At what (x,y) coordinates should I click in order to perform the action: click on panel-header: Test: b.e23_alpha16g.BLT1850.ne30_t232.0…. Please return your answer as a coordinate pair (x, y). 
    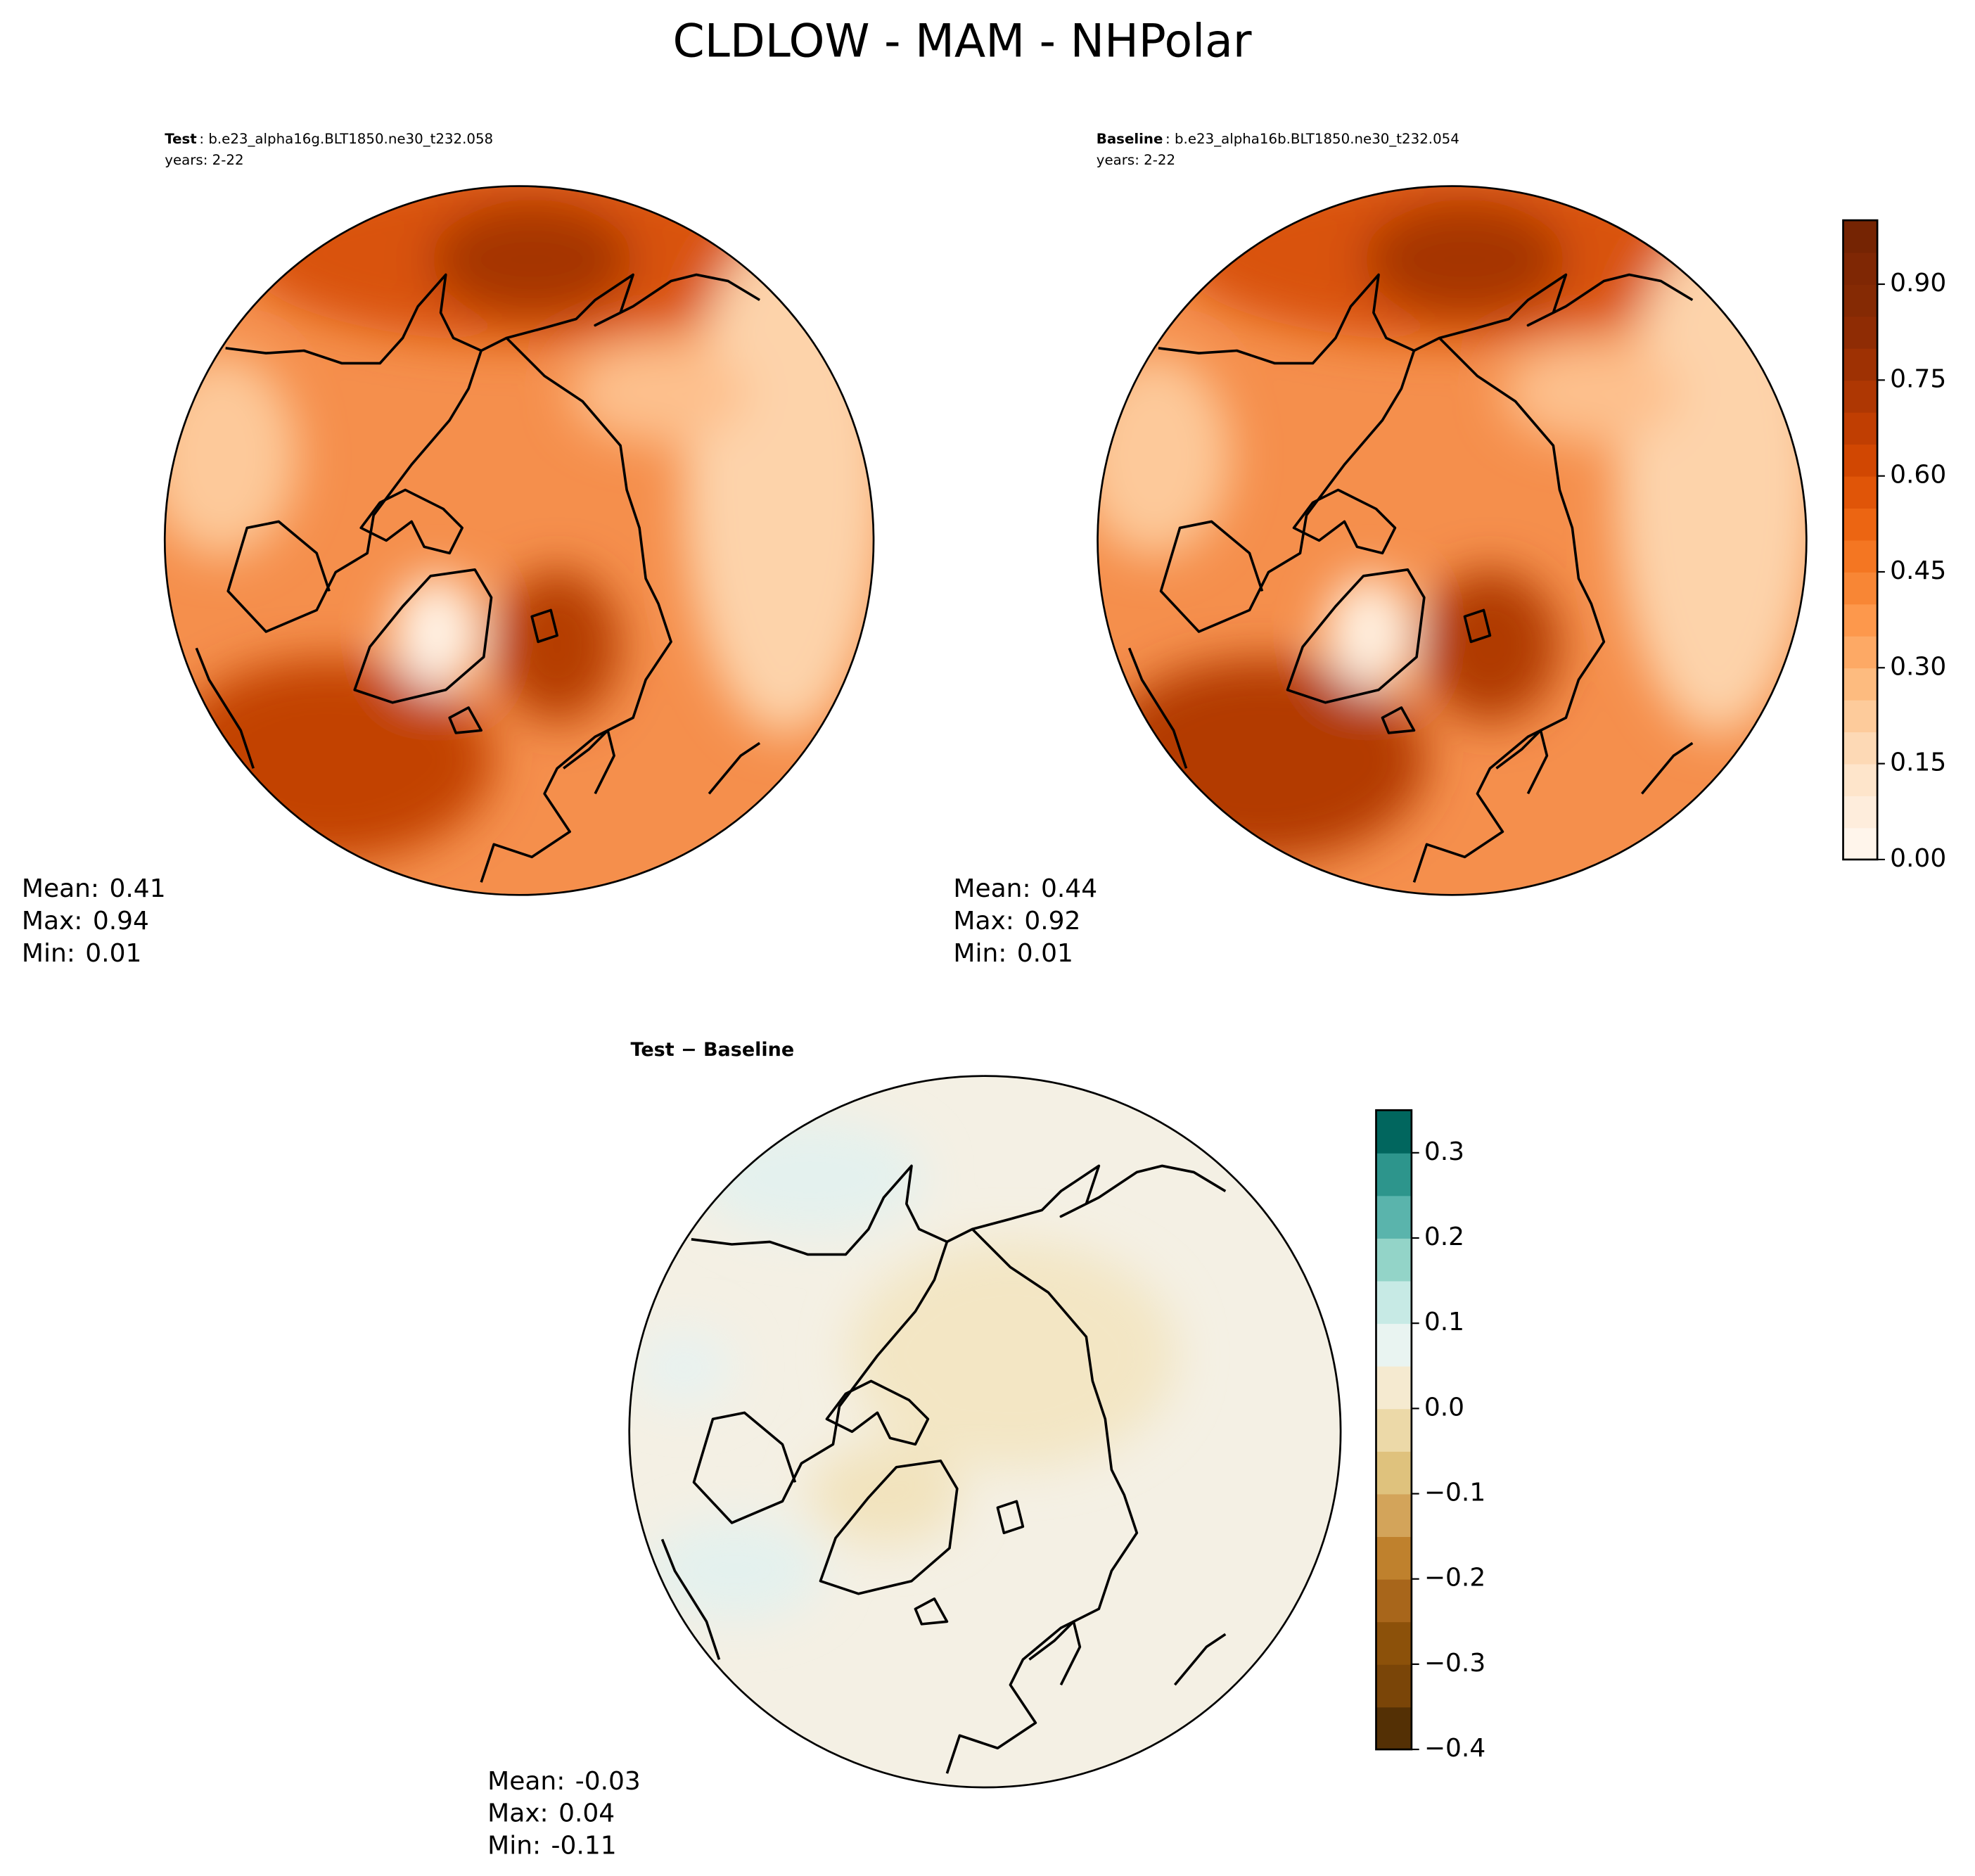
    Looking at the image, I should click on (329, 138).